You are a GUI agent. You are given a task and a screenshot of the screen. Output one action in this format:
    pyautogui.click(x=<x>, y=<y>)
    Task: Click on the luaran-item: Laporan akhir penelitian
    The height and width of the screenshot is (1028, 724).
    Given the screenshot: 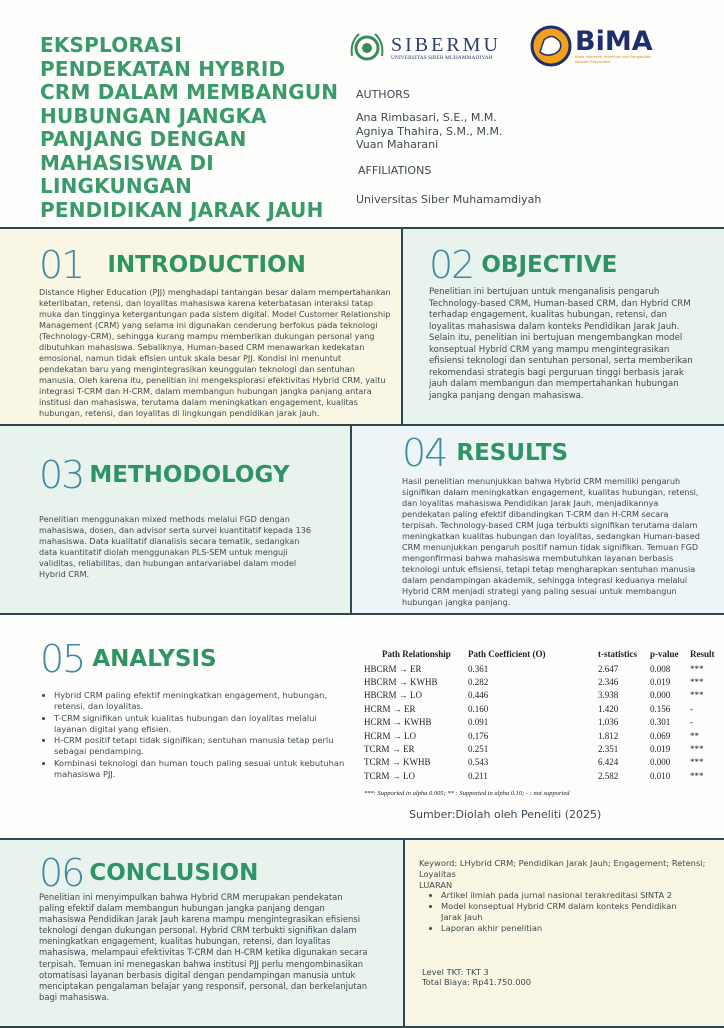 What is the action you would take?
    pyautogui.click(x=565, y=928)
    